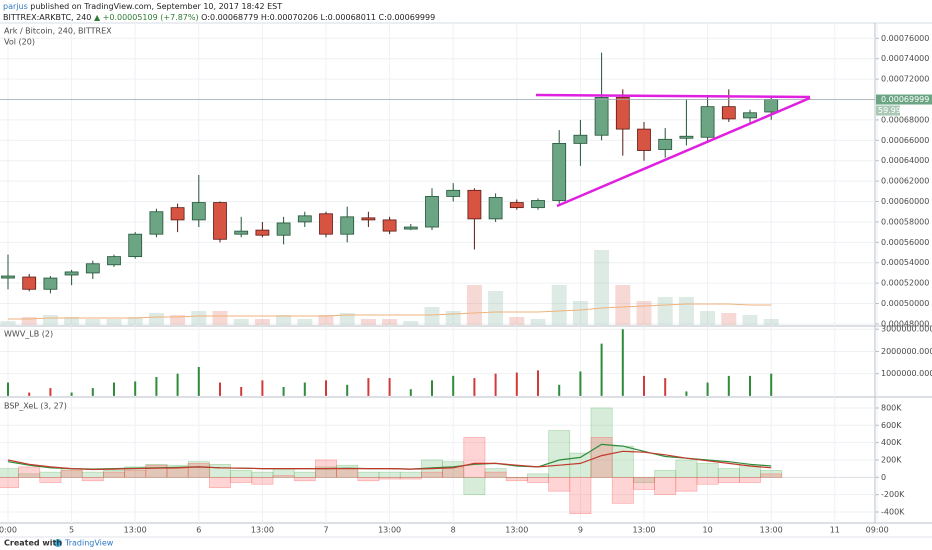  What do you see at coordinates (198, 530) in the screenshot?
I see `x-tick-label: 6` at bounding box center [198, 530].